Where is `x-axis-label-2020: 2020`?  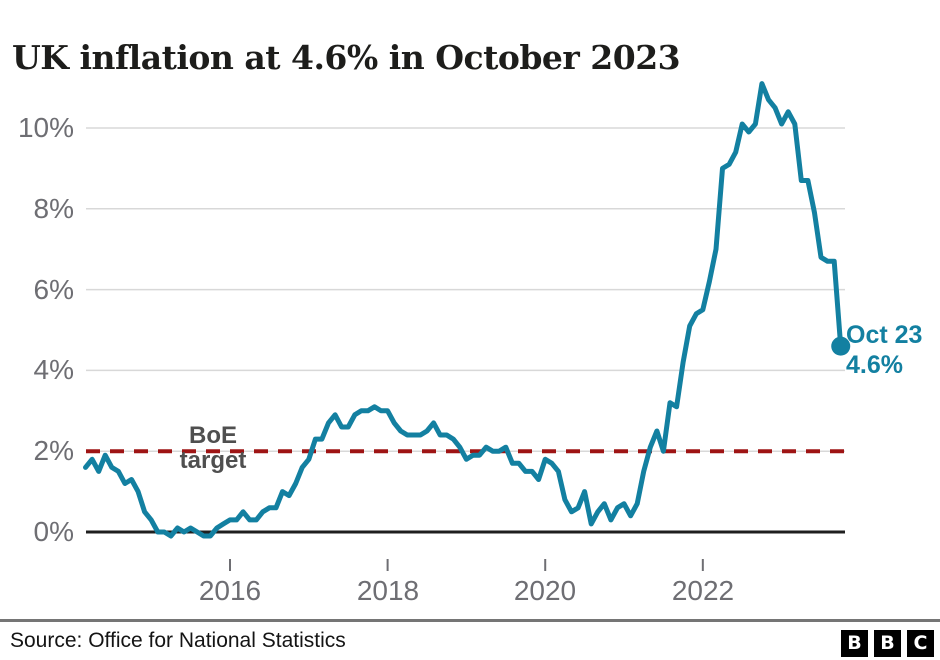
x-axis-label-2020: 2020 is located at coordinates (545, 590).